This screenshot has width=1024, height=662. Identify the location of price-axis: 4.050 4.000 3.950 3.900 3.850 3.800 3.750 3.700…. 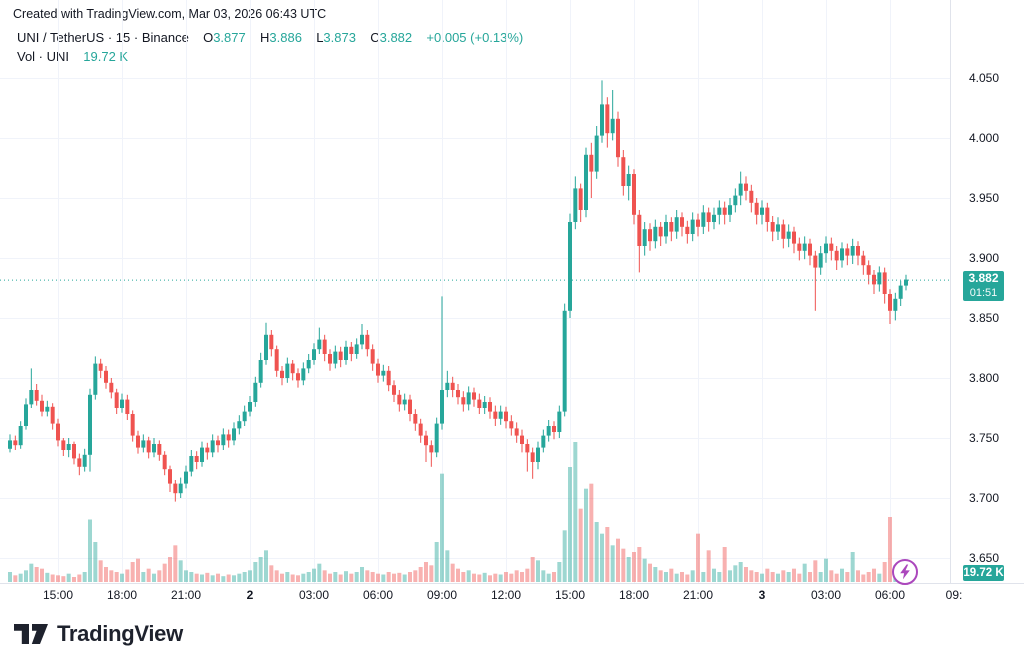
(987, 302).